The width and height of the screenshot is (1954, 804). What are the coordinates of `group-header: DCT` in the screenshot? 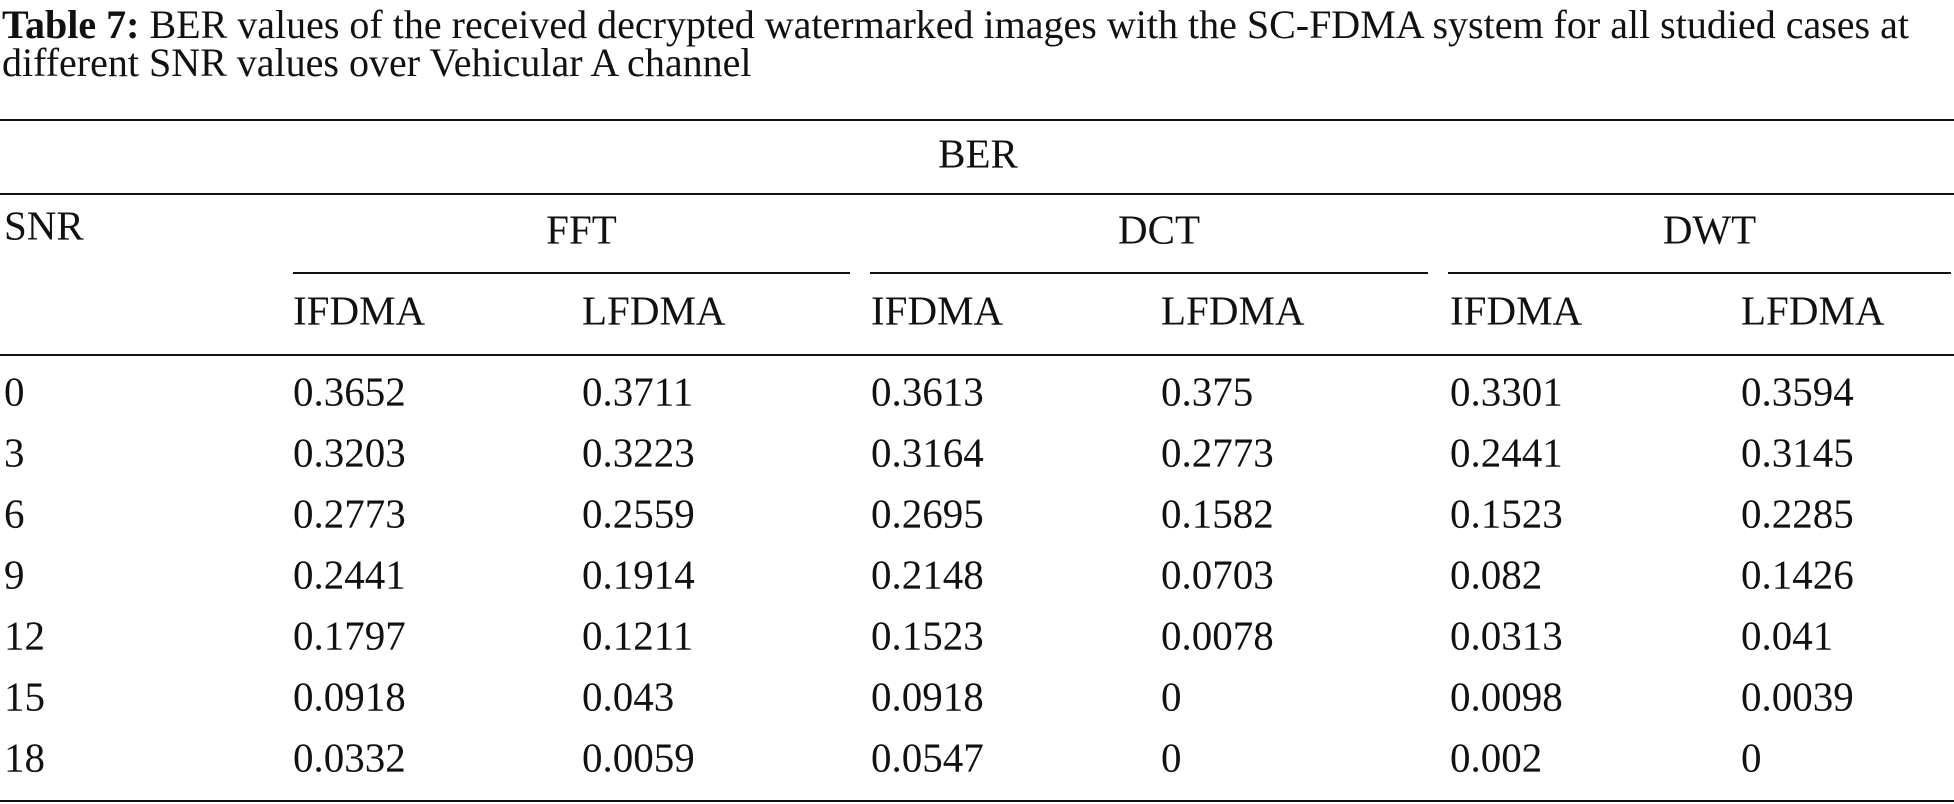 It's located at (1159, 229).